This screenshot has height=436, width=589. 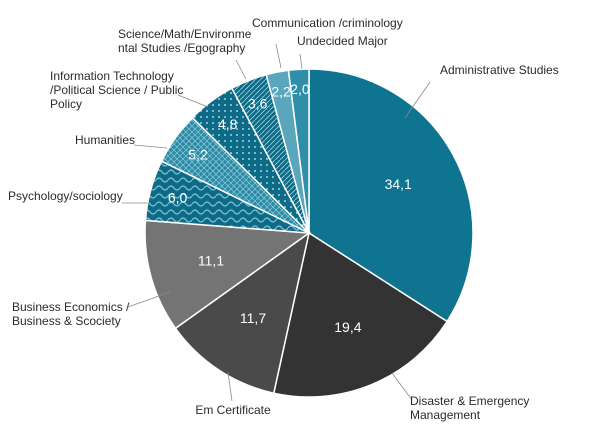 I want to click on slice-category-label-5: Psychology/sociology, so click(x=65, y=196).